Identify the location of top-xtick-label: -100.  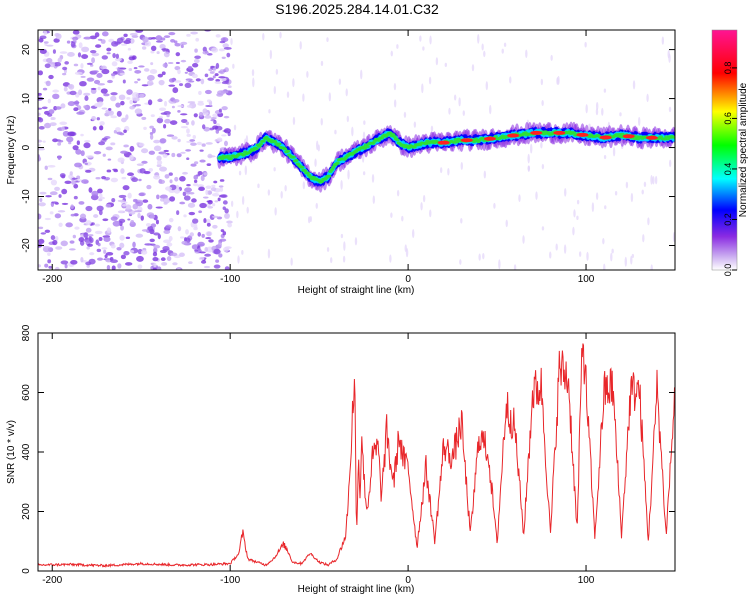
(230, 279).